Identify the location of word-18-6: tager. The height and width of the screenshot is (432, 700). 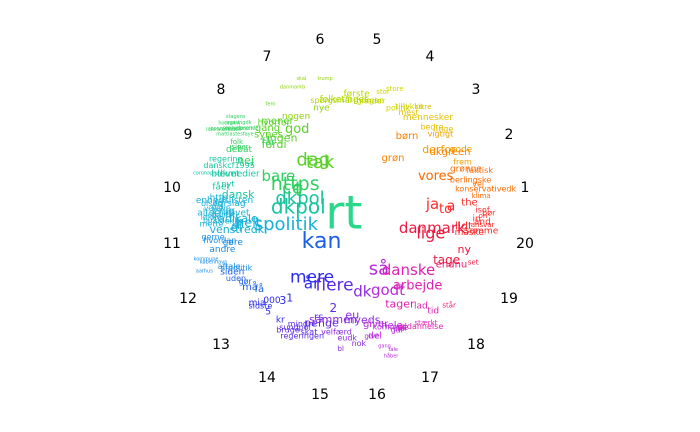
(400, 303).